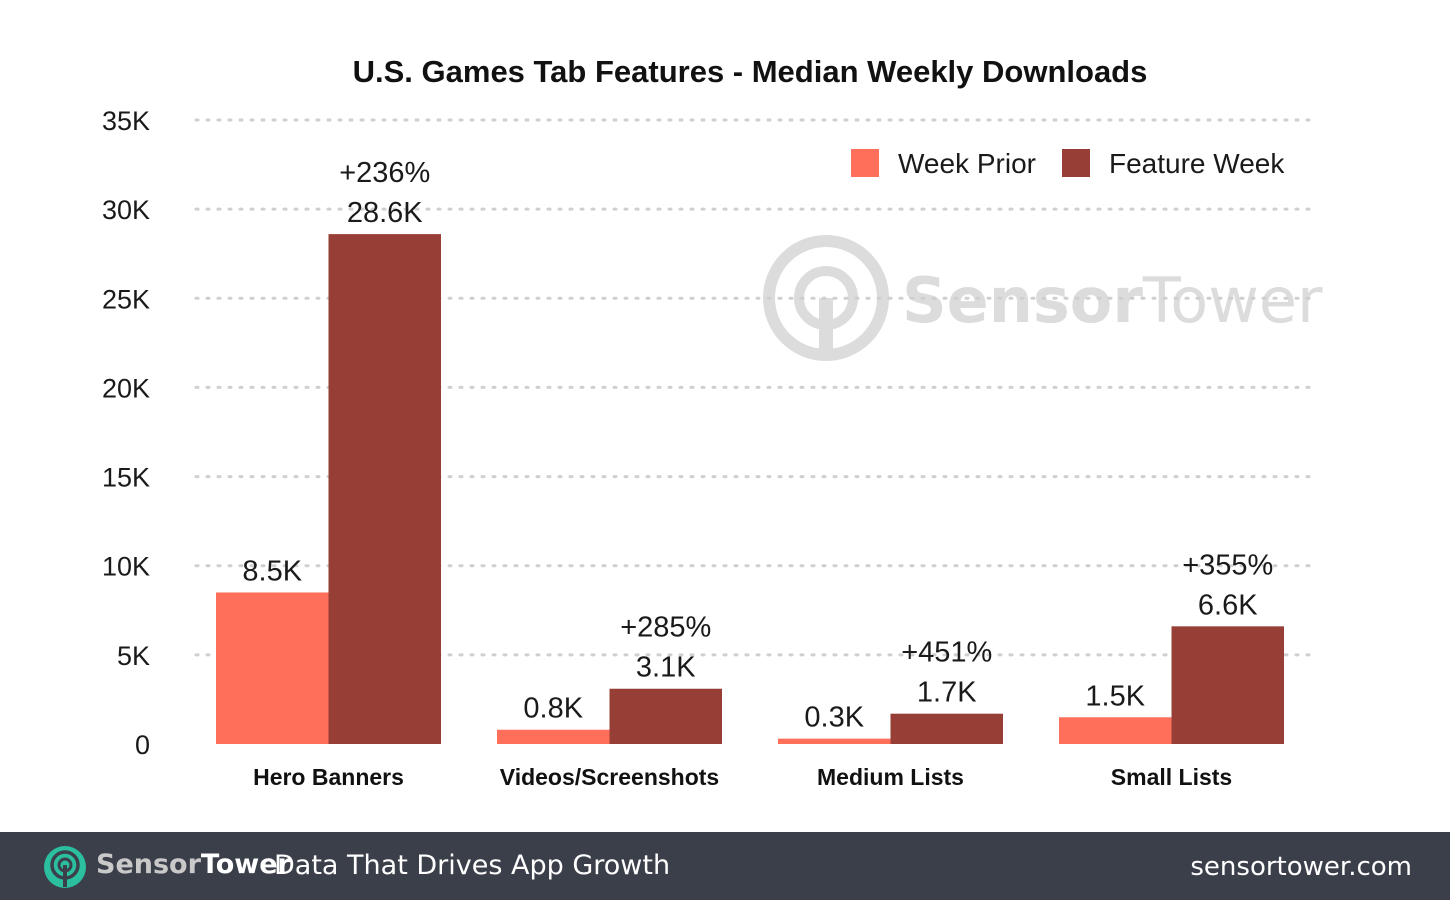 The width and height of the screenshot is (1450, 900). I want to click on watermark: SensorTower, so click(1043, 298).